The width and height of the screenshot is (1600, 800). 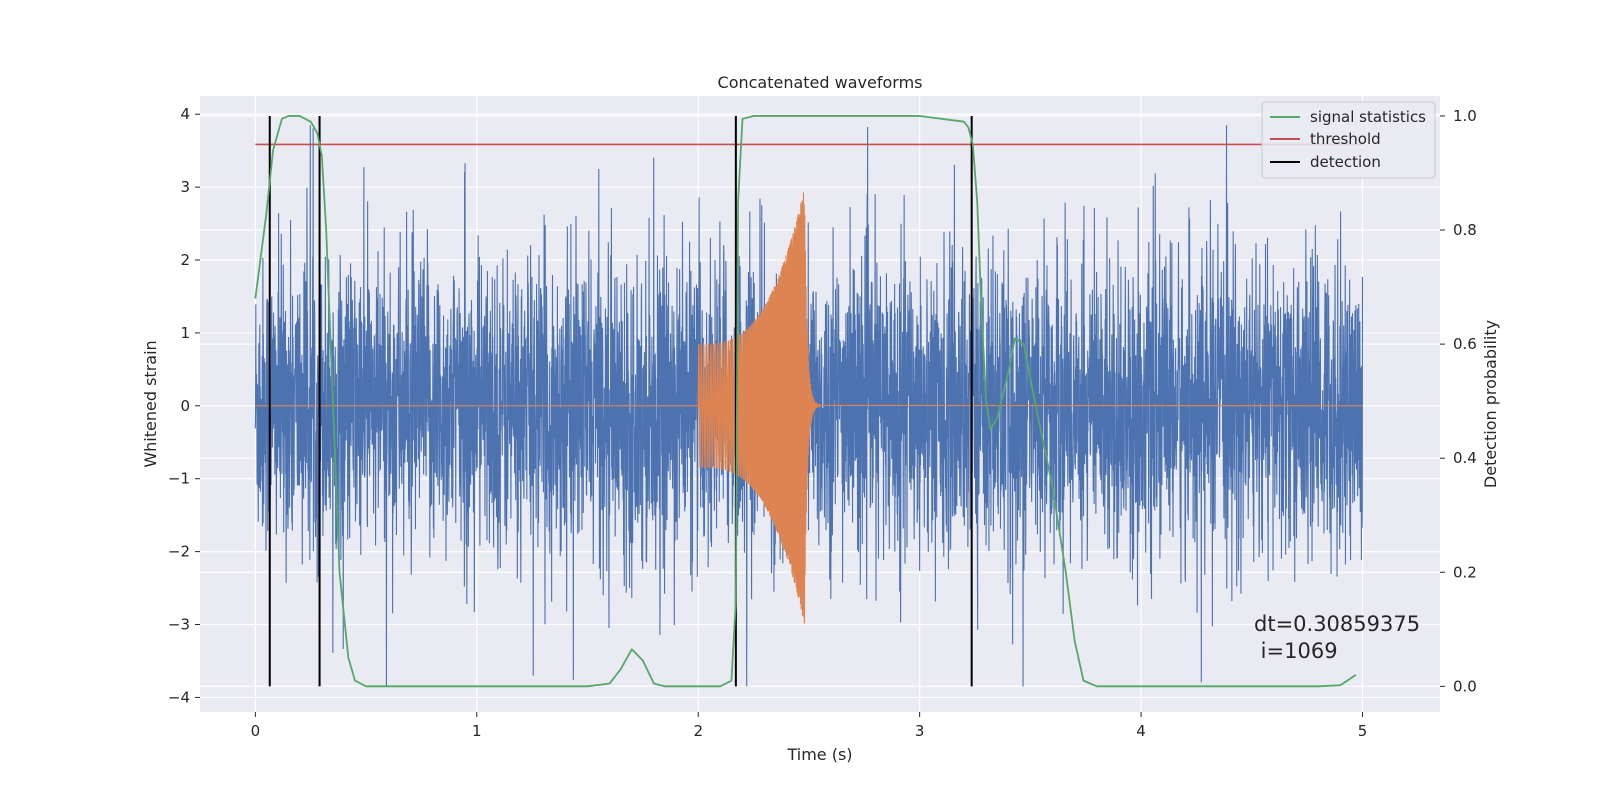 I want to click on y2-tick-label: 0.4, so click(x=1465, y=458).